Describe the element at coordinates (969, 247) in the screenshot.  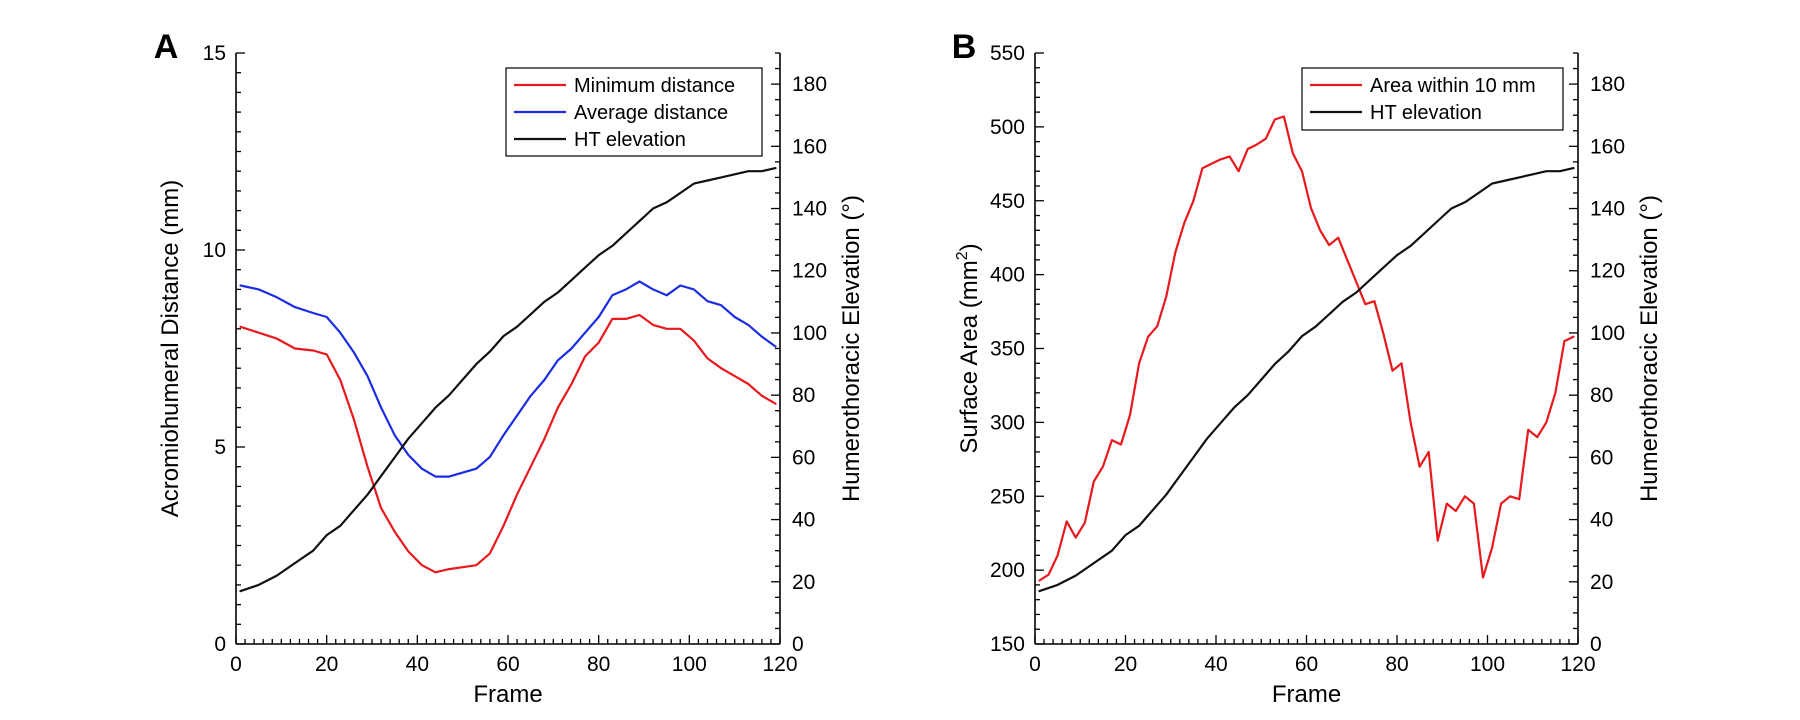
I see `y-axis-label-tail: )` at that location.